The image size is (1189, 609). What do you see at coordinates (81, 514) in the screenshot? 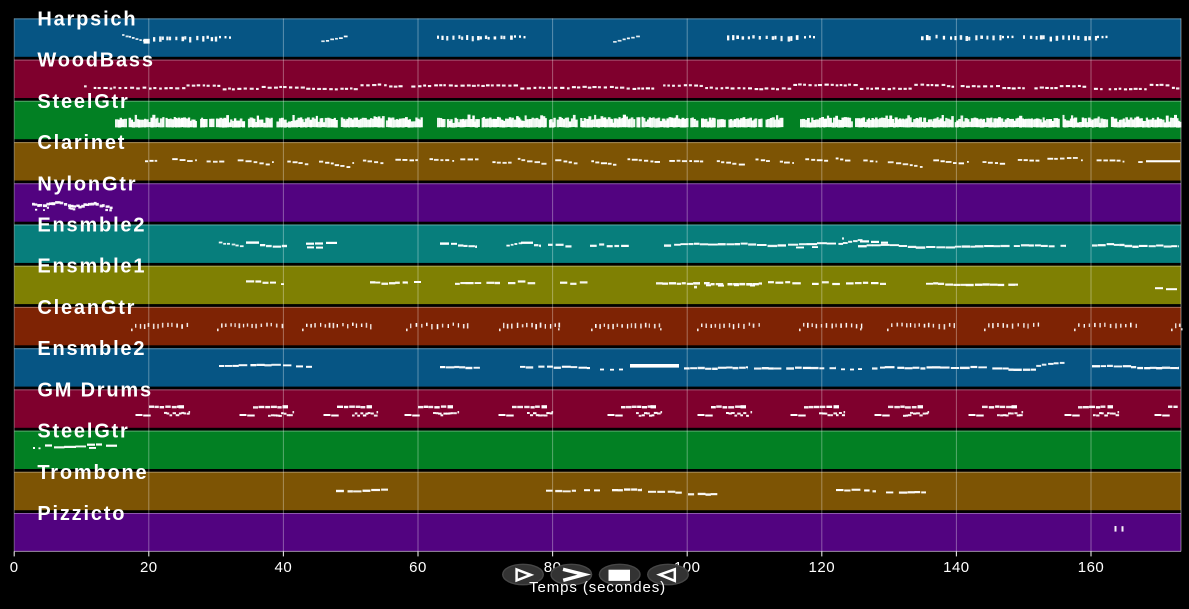
I see `svg-text: Pizzicto` at bounding box center [81, 514].